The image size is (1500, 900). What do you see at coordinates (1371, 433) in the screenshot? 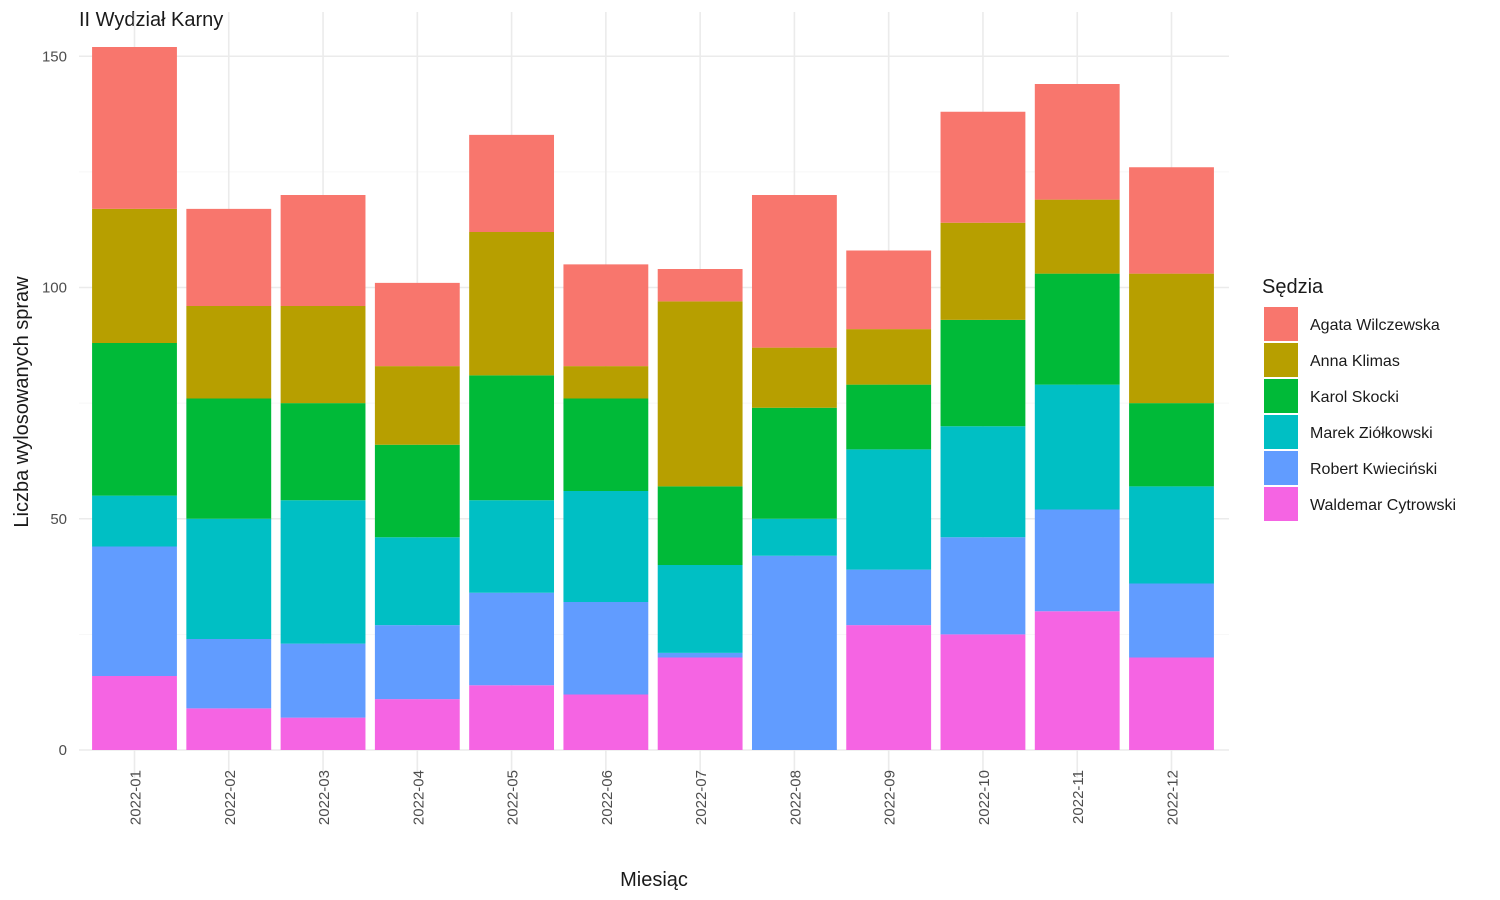
I see `legend-label: Marek Ziółkowski` at bounding box center [1371, 433].